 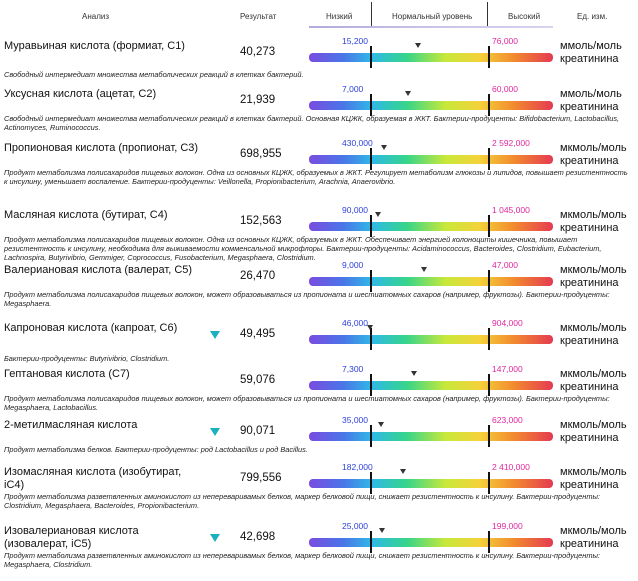 I want to click on high-threshold: 60,000, so click(x=505, y=89).